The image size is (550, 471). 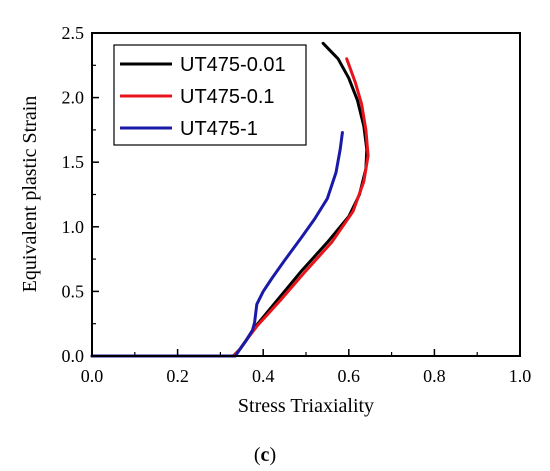 I want to click on panel-label-letter: c, so click(x=265, y=455).